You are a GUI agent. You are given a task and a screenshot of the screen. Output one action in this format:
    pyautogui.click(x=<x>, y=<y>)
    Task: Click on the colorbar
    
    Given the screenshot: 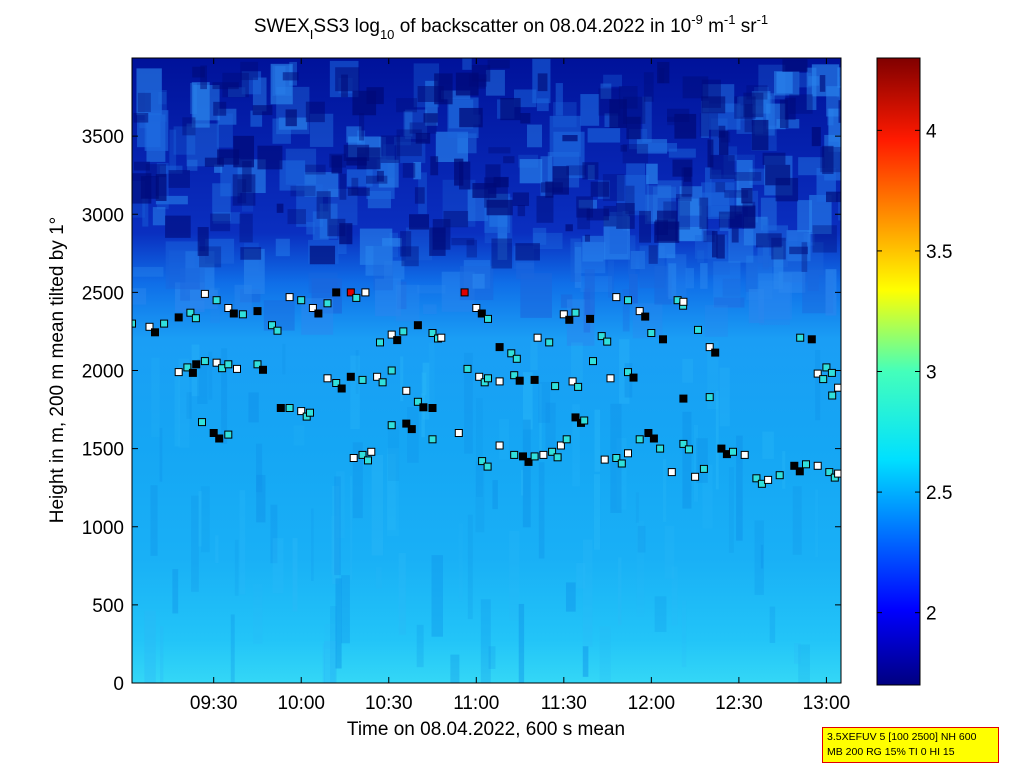 What is the action you would take?
    pyautogui.click(x=898, y=371)
    